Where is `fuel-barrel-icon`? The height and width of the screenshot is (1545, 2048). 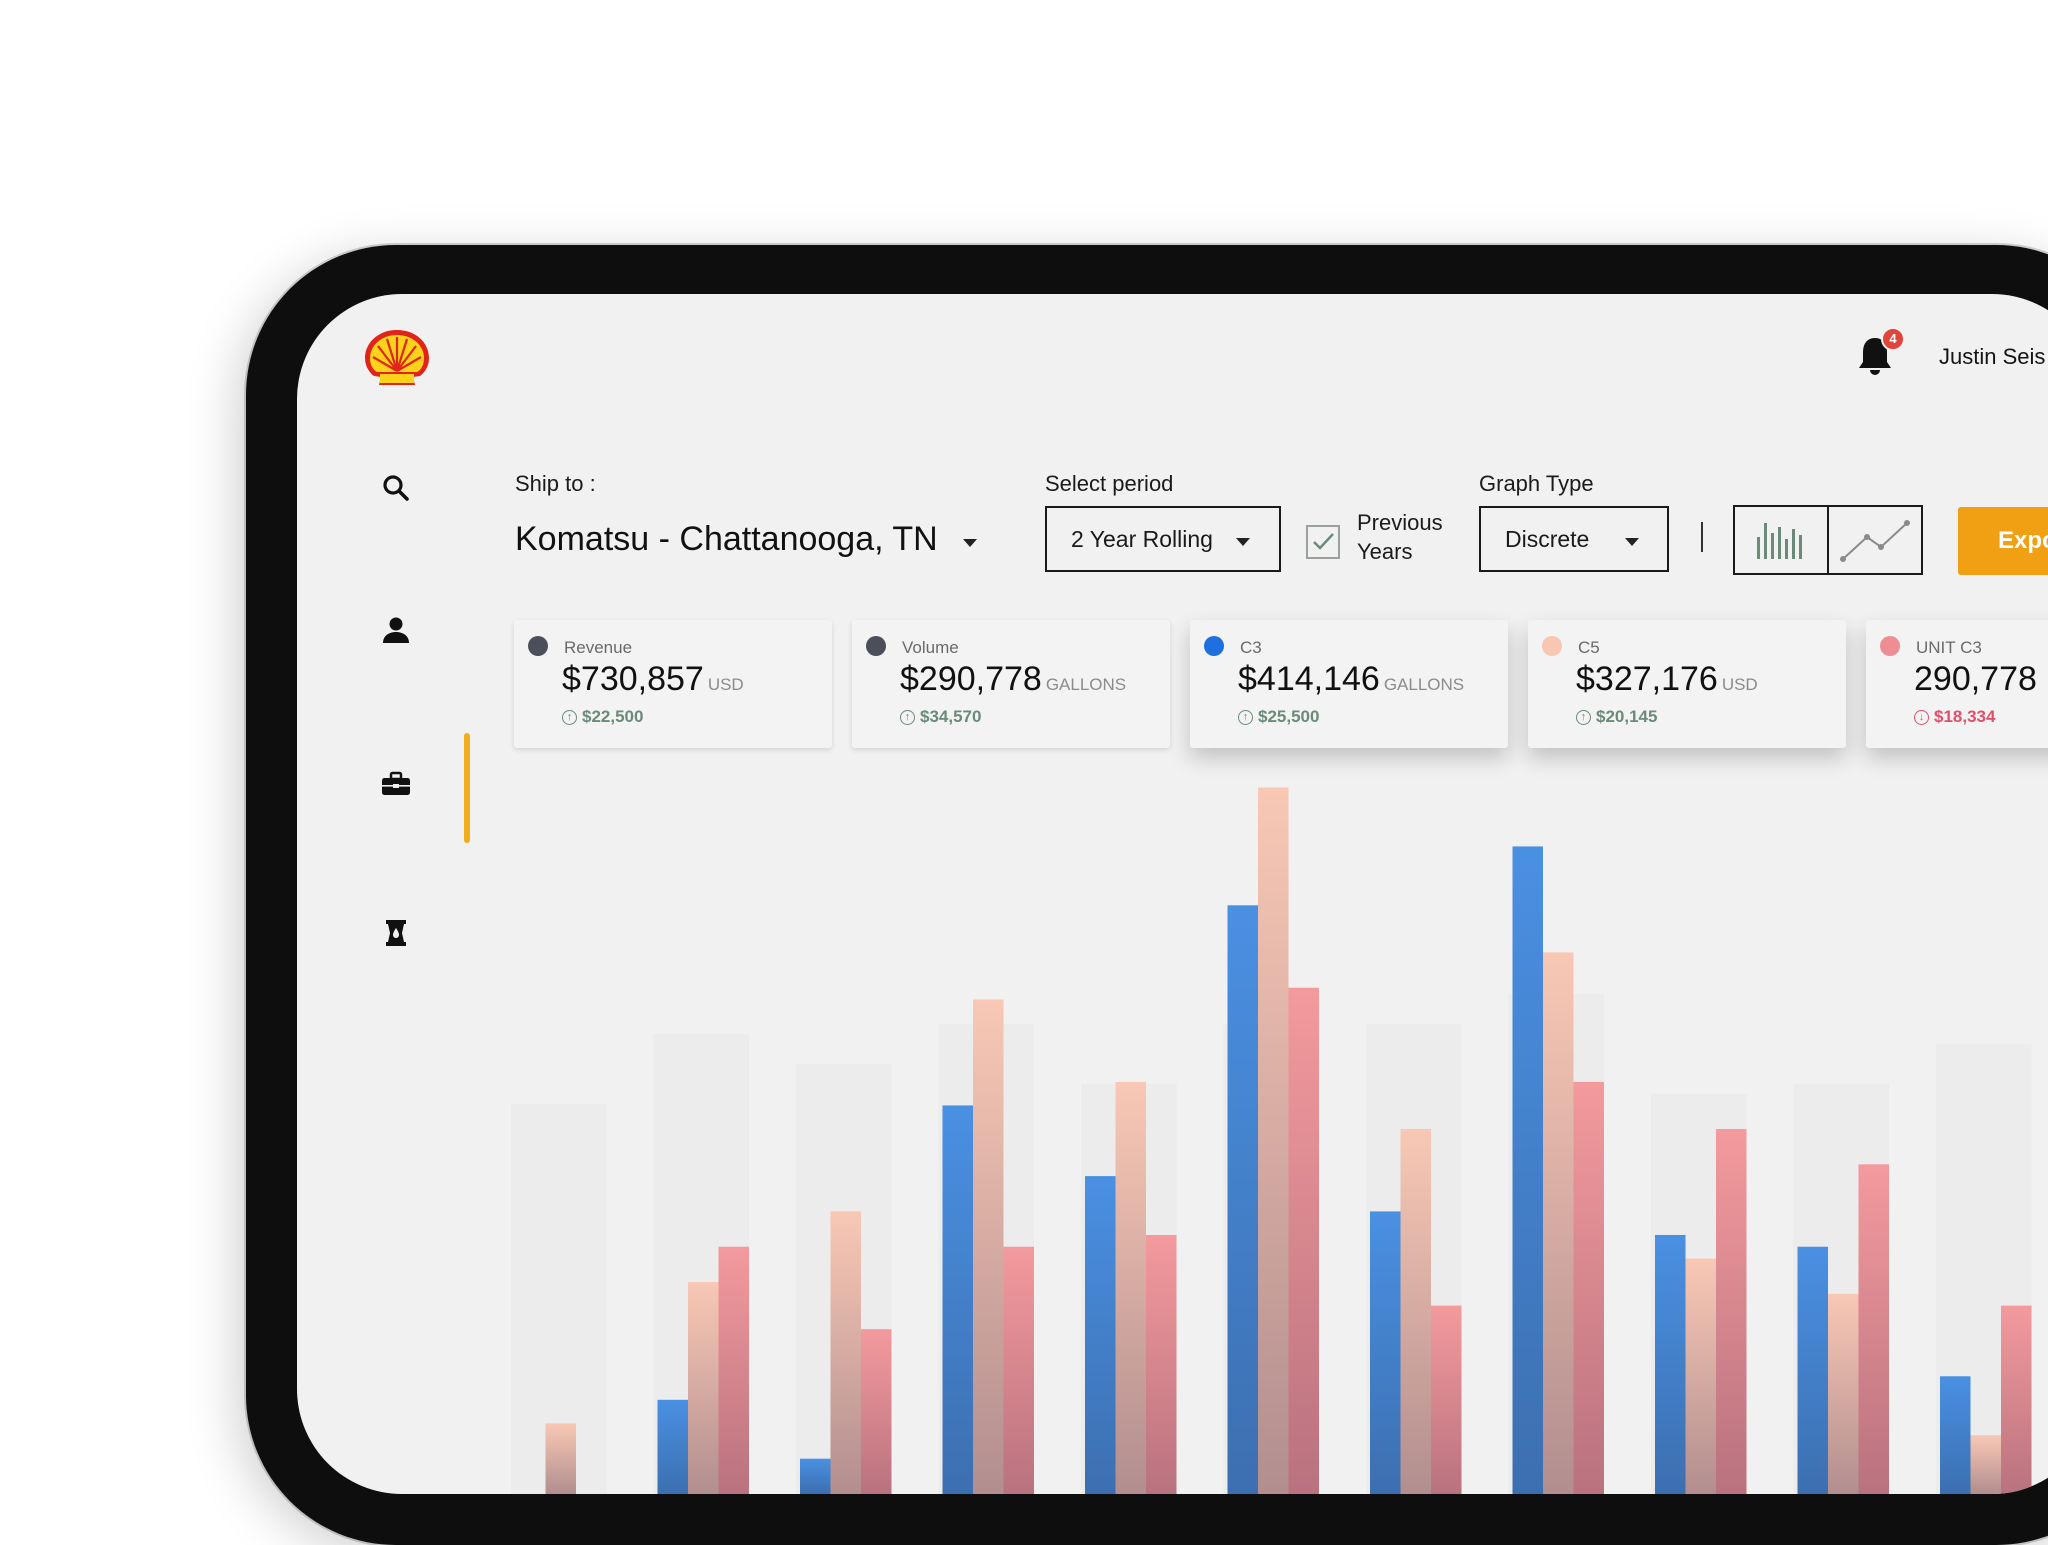
fuel-barrel-icon is located at coordinates (396, 933).